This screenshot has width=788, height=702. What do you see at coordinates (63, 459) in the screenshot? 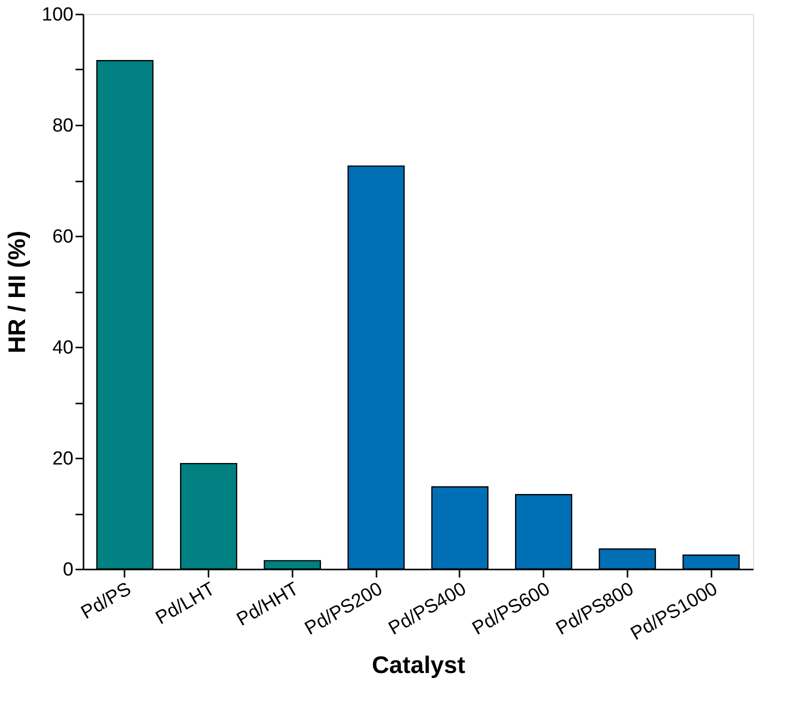
I see `y-tick-label: 20` at bounding box center [63, 459].